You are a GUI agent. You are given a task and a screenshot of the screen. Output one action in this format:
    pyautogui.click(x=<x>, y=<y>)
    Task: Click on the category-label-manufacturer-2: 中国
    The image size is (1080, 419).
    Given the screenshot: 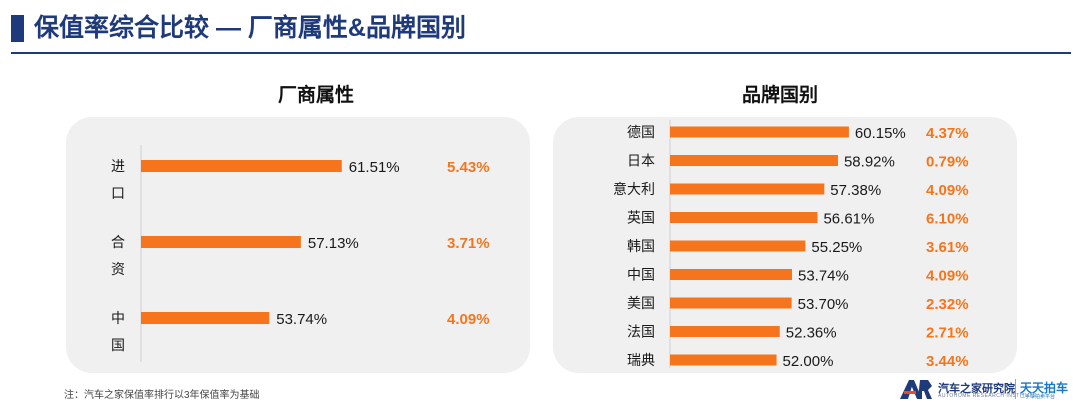 What is the action you would take?
    pyautogui.click(x=118, y=331)
    